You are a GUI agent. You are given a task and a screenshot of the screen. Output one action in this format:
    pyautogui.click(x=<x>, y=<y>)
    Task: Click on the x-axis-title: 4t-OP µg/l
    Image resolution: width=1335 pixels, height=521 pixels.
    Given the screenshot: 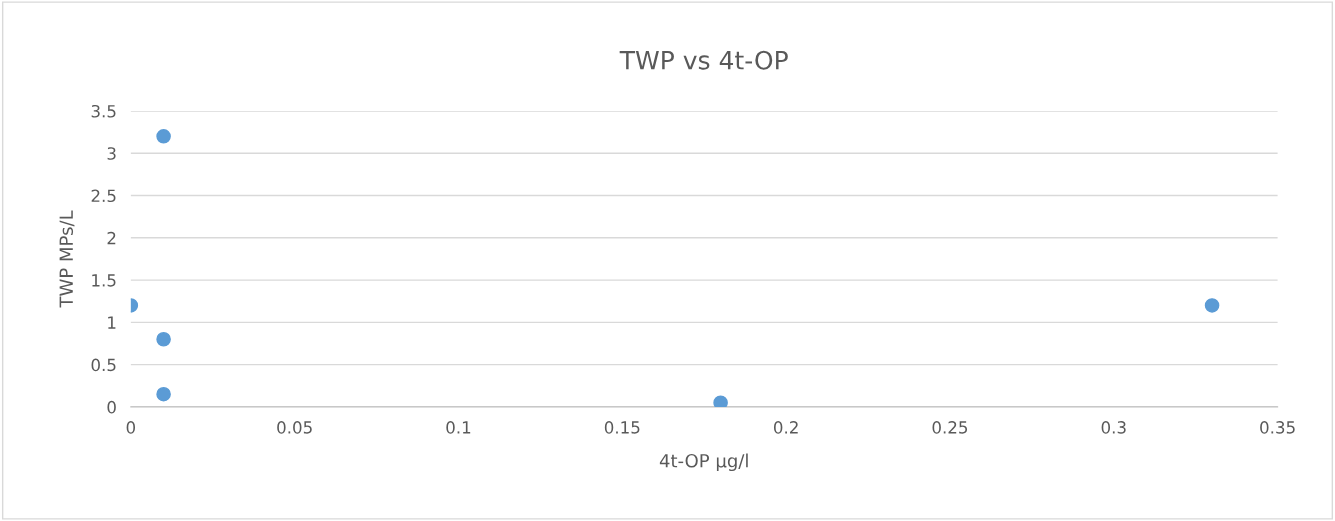 What is the action you would take?
    pyautogui.click(x=703, y=462)
    